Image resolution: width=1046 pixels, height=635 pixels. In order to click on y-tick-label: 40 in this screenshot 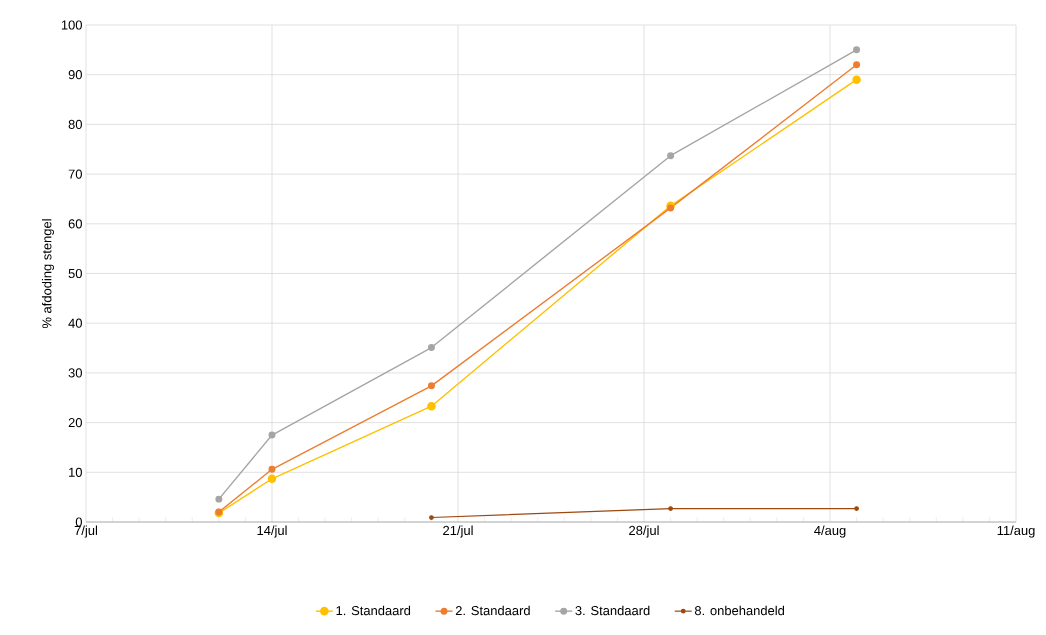, I will do `click(75, 323)`.